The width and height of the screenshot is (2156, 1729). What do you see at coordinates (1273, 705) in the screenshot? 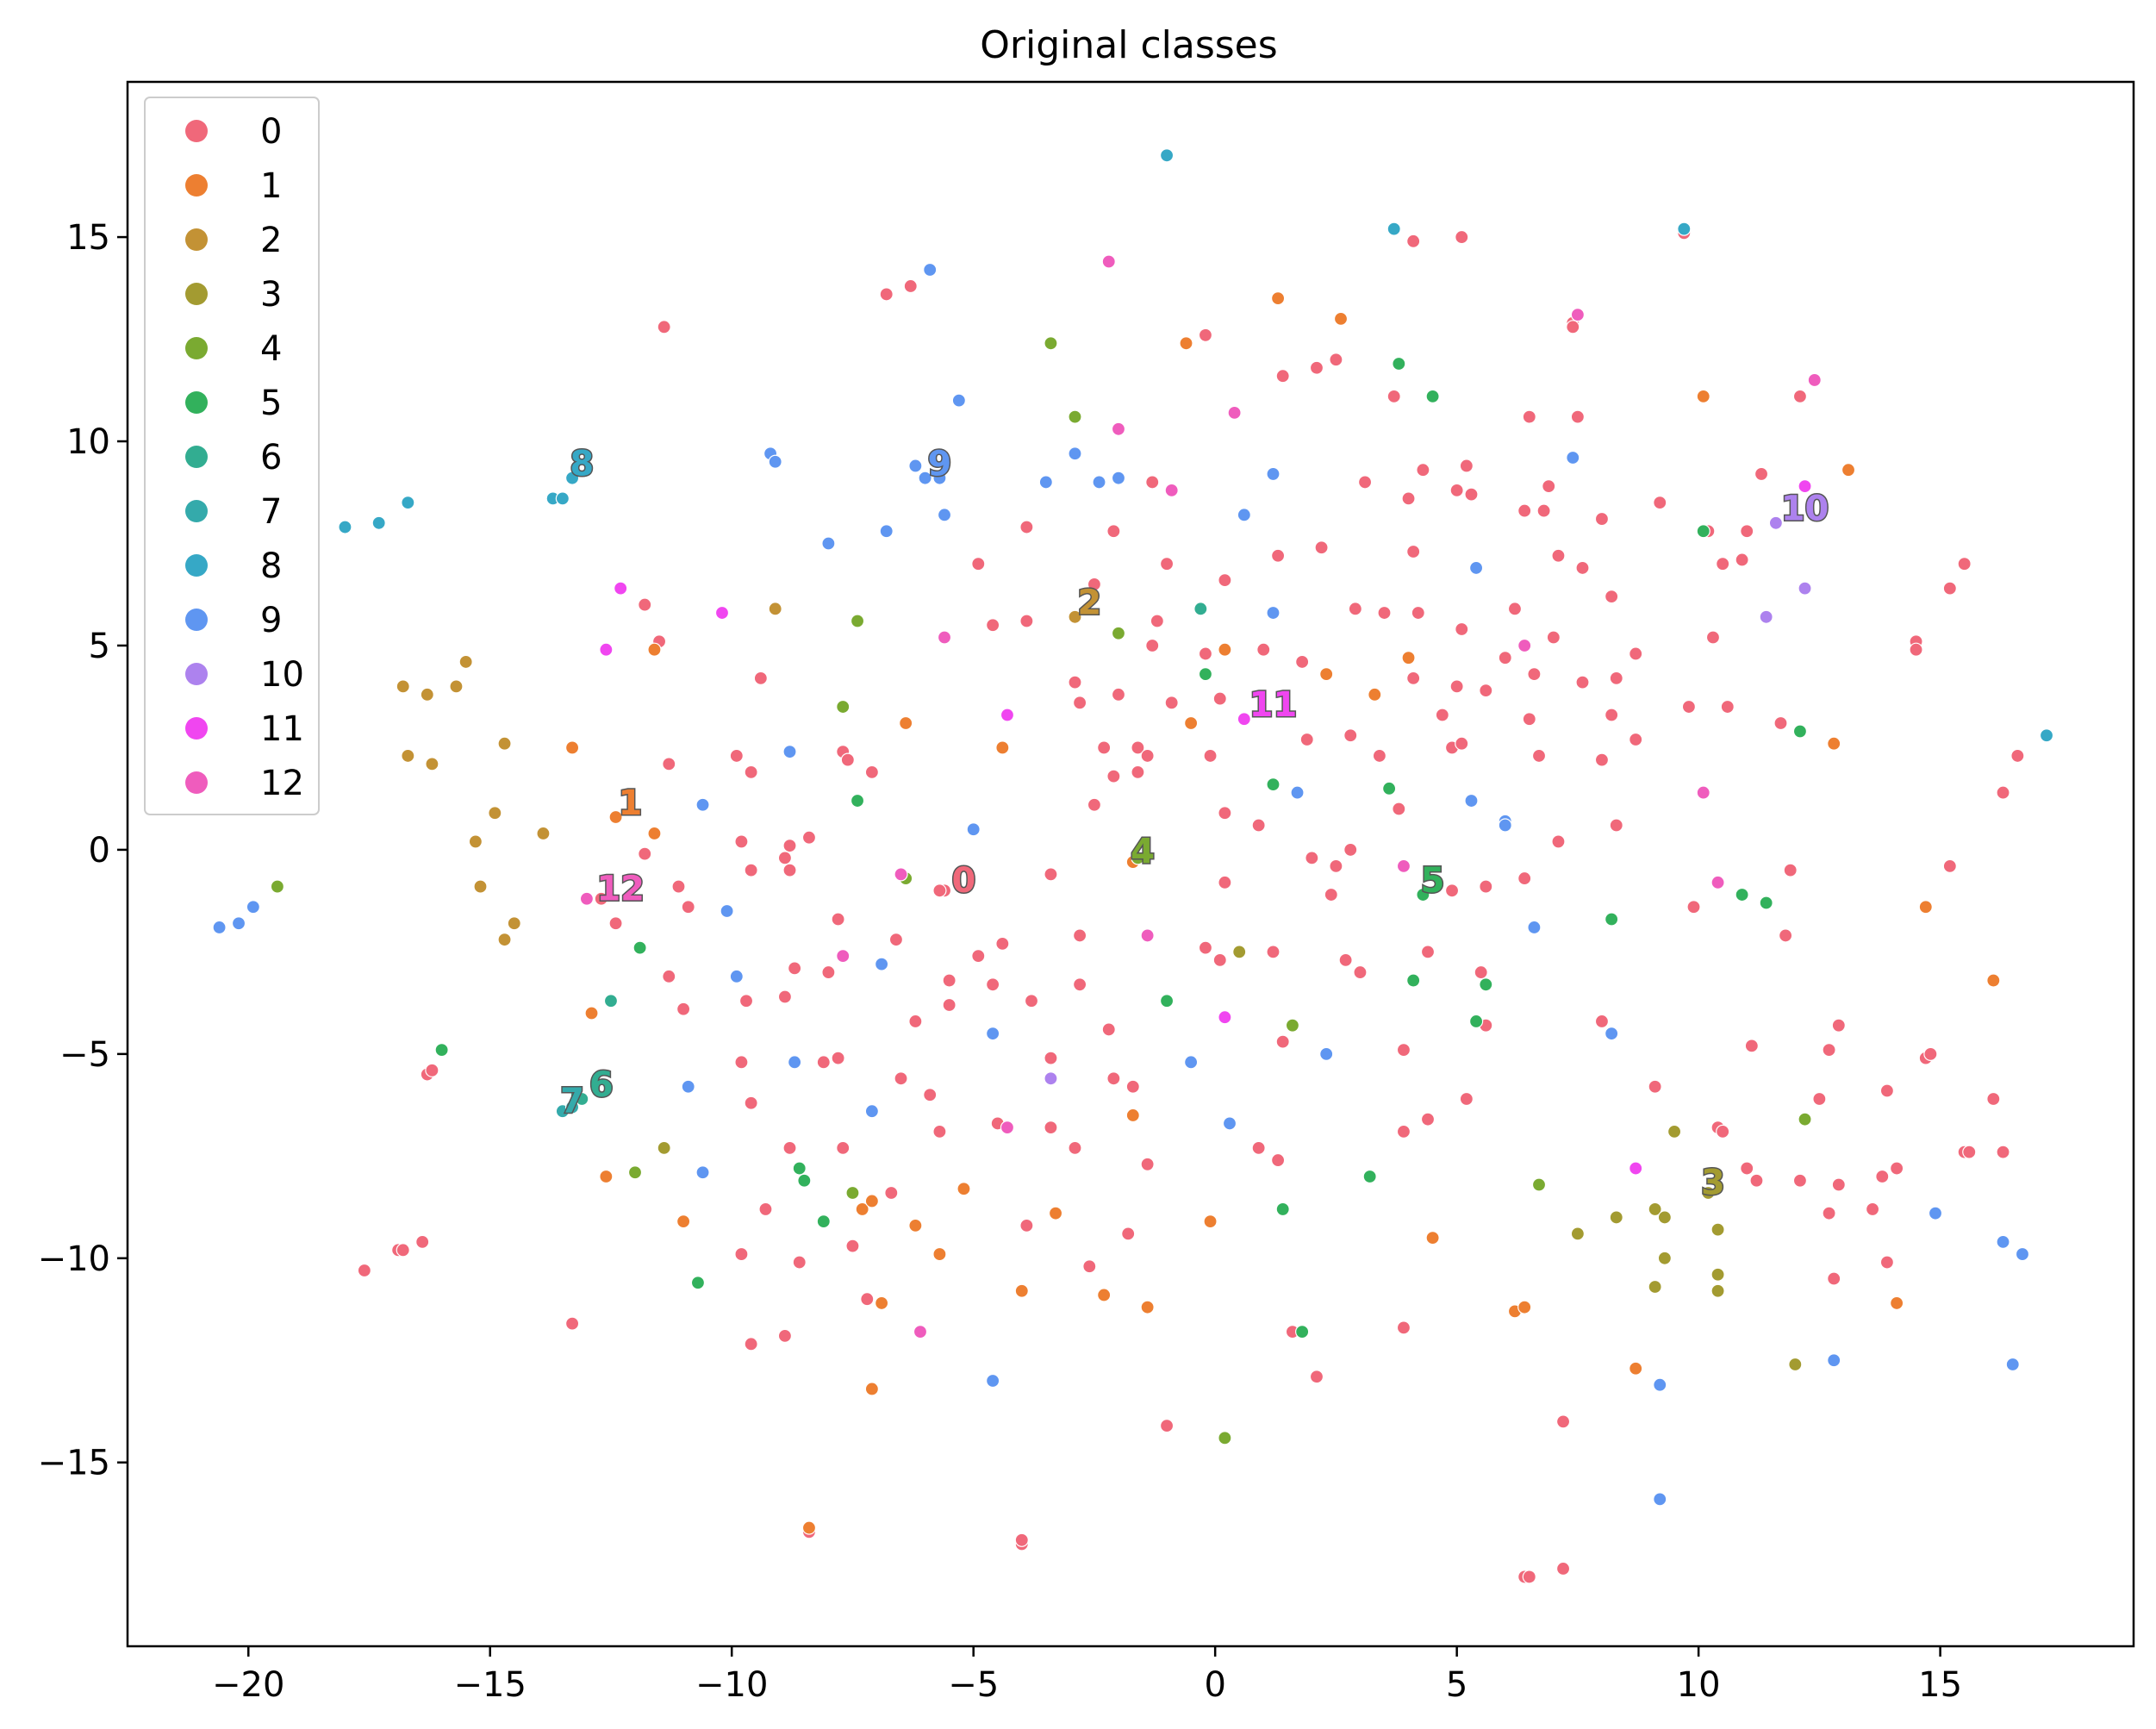
I see `centroid-label-11: 11` at bounding box center [1273, 705].